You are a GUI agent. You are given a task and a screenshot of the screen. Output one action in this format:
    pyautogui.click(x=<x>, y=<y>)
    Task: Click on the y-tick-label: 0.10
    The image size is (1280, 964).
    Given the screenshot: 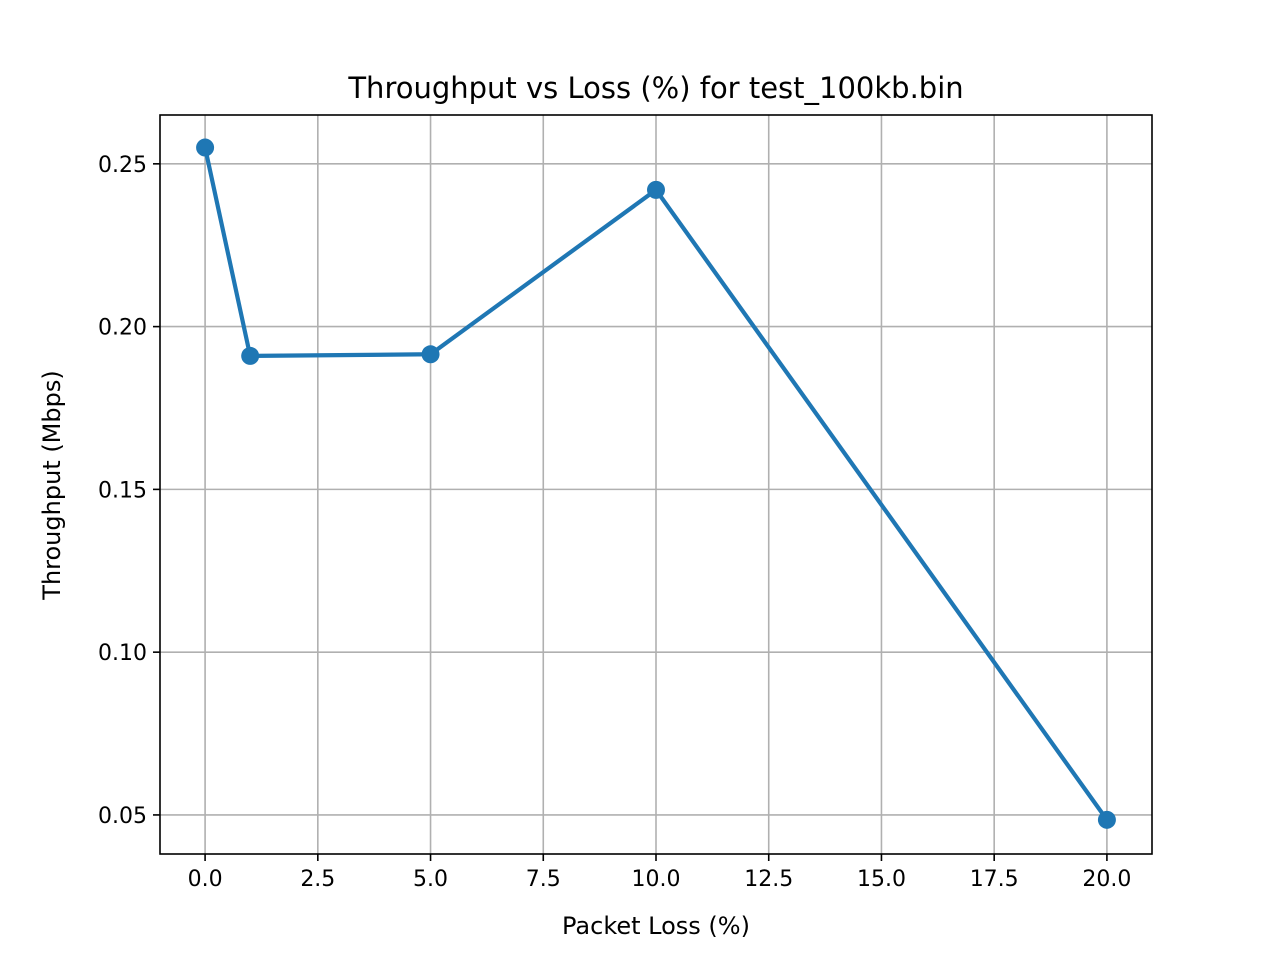 What is the action you would take?
    pyautogui.click(x=122, y=653)
    